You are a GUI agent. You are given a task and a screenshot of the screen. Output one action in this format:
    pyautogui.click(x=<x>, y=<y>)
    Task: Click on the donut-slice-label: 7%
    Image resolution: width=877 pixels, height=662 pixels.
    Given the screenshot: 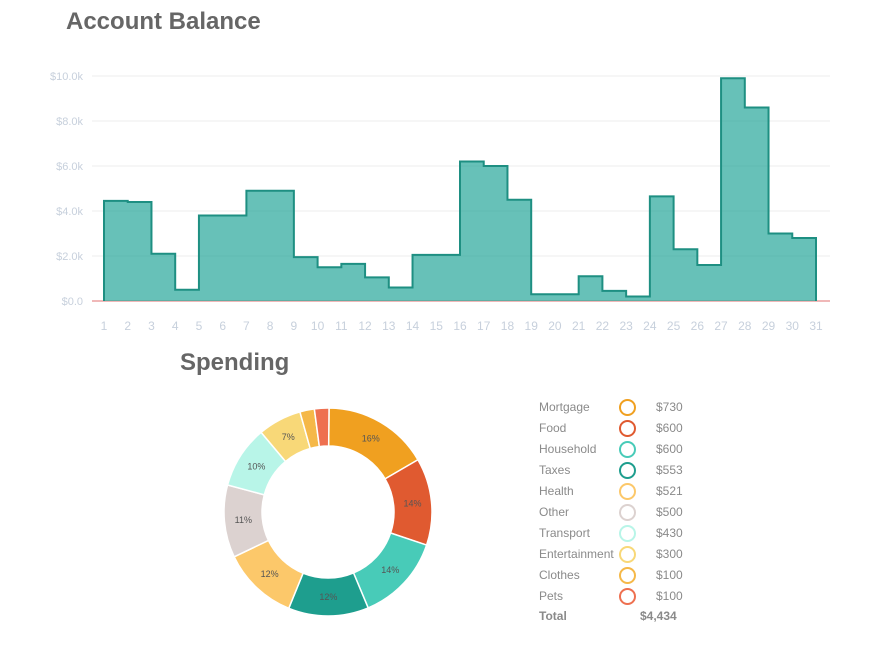 What is the action you would take?
    pyautogui.click(x=288, y=437)
    